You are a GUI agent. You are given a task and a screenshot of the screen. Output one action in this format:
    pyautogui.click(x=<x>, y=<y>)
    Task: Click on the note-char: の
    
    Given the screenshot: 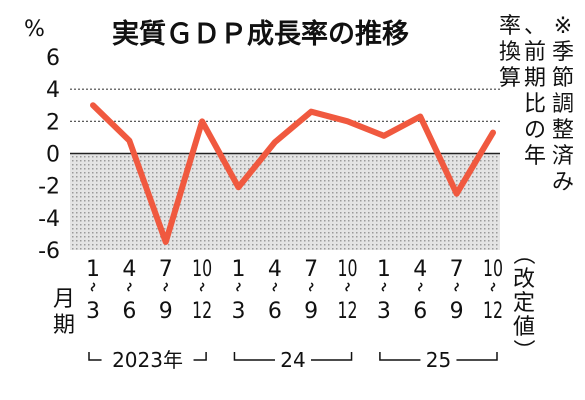 What is the action you would take?
    pyautogui.click(x=535, y=130)
    